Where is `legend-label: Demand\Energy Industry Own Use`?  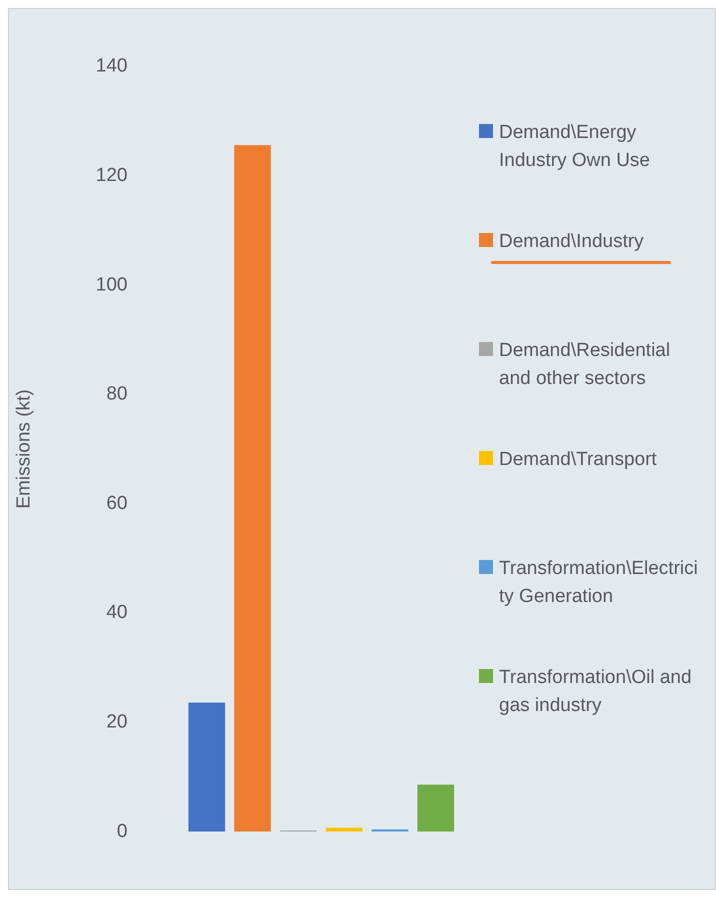
legend-label: Demand\Energy Industry Own Use is located at coordinates (575, 147).